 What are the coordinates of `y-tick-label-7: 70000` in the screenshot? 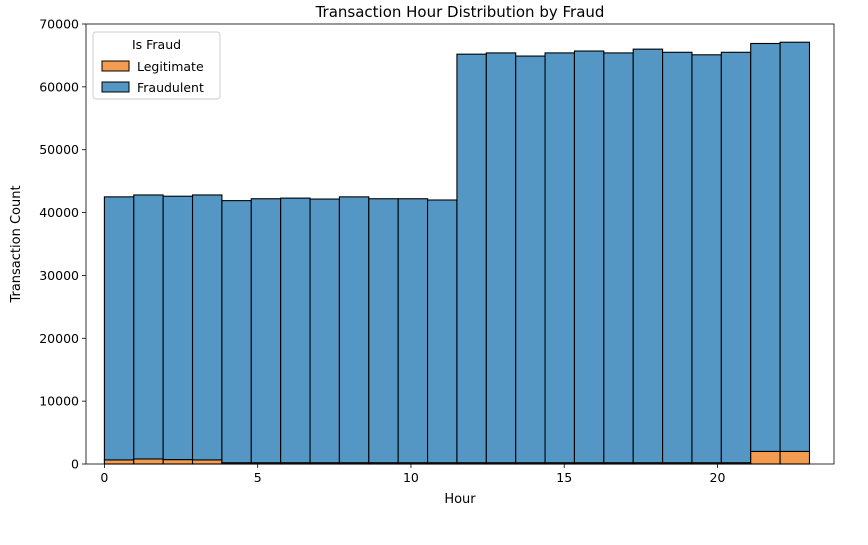 It's located at (59, 24).